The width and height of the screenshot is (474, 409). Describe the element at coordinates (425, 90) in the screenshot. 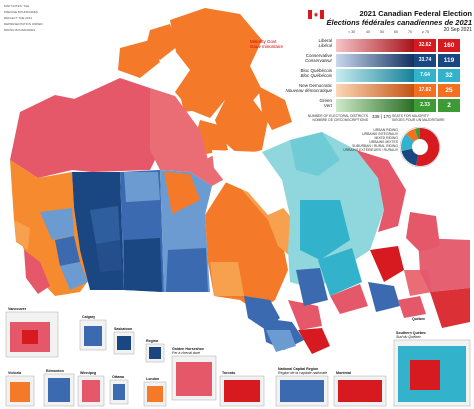

I see `vote-percent: 17.82` at that location.